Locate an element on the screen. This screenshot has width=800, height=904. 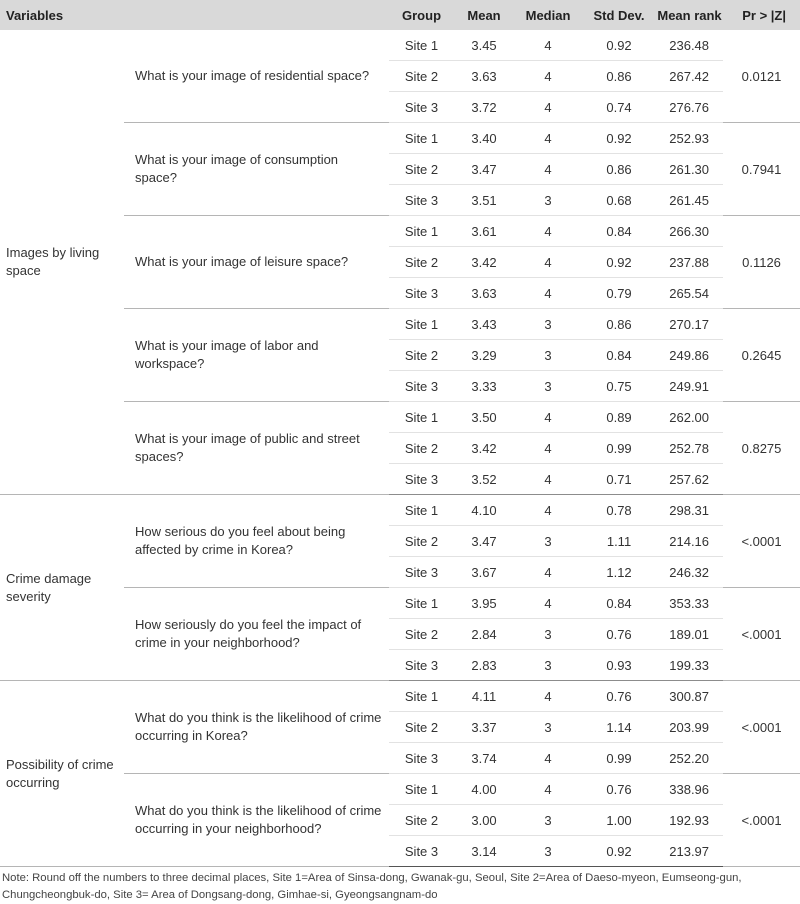
mean-rank-cell: 199.33 is located at coordinates (690, 665).